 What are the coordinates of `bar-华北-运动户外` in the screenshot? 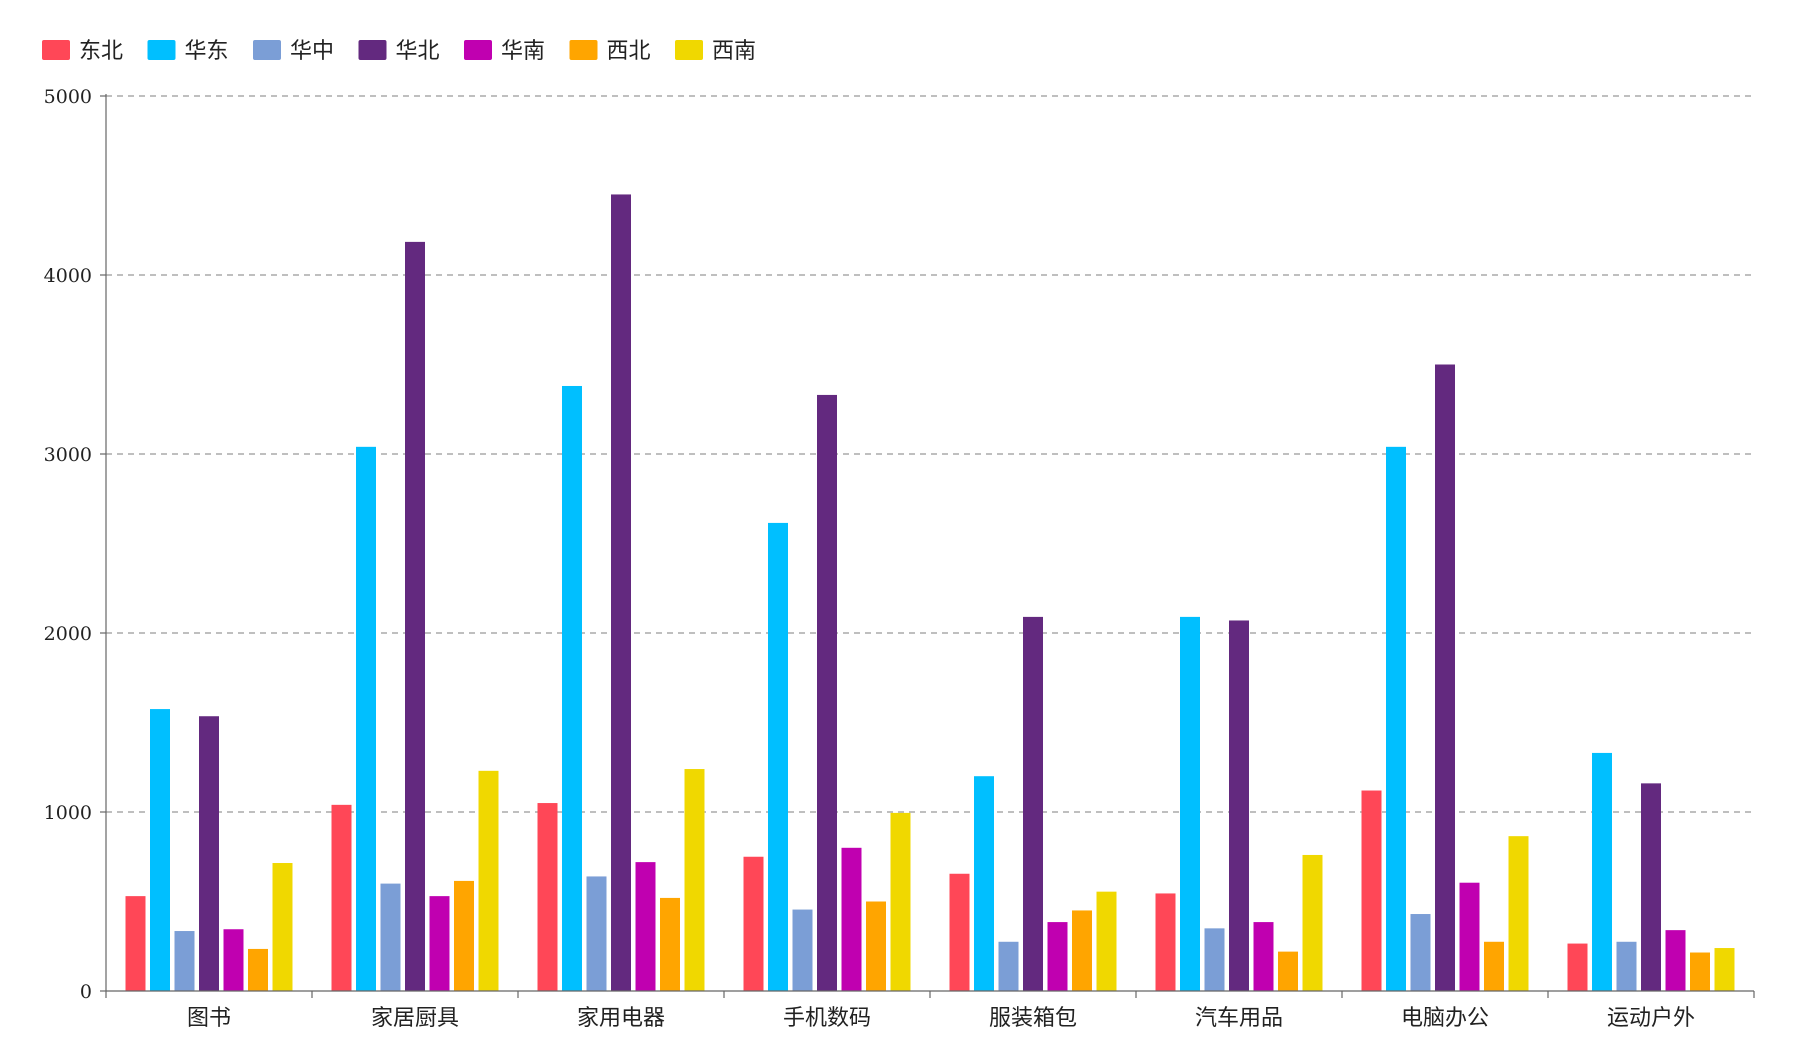 It's located at (1651, 887).